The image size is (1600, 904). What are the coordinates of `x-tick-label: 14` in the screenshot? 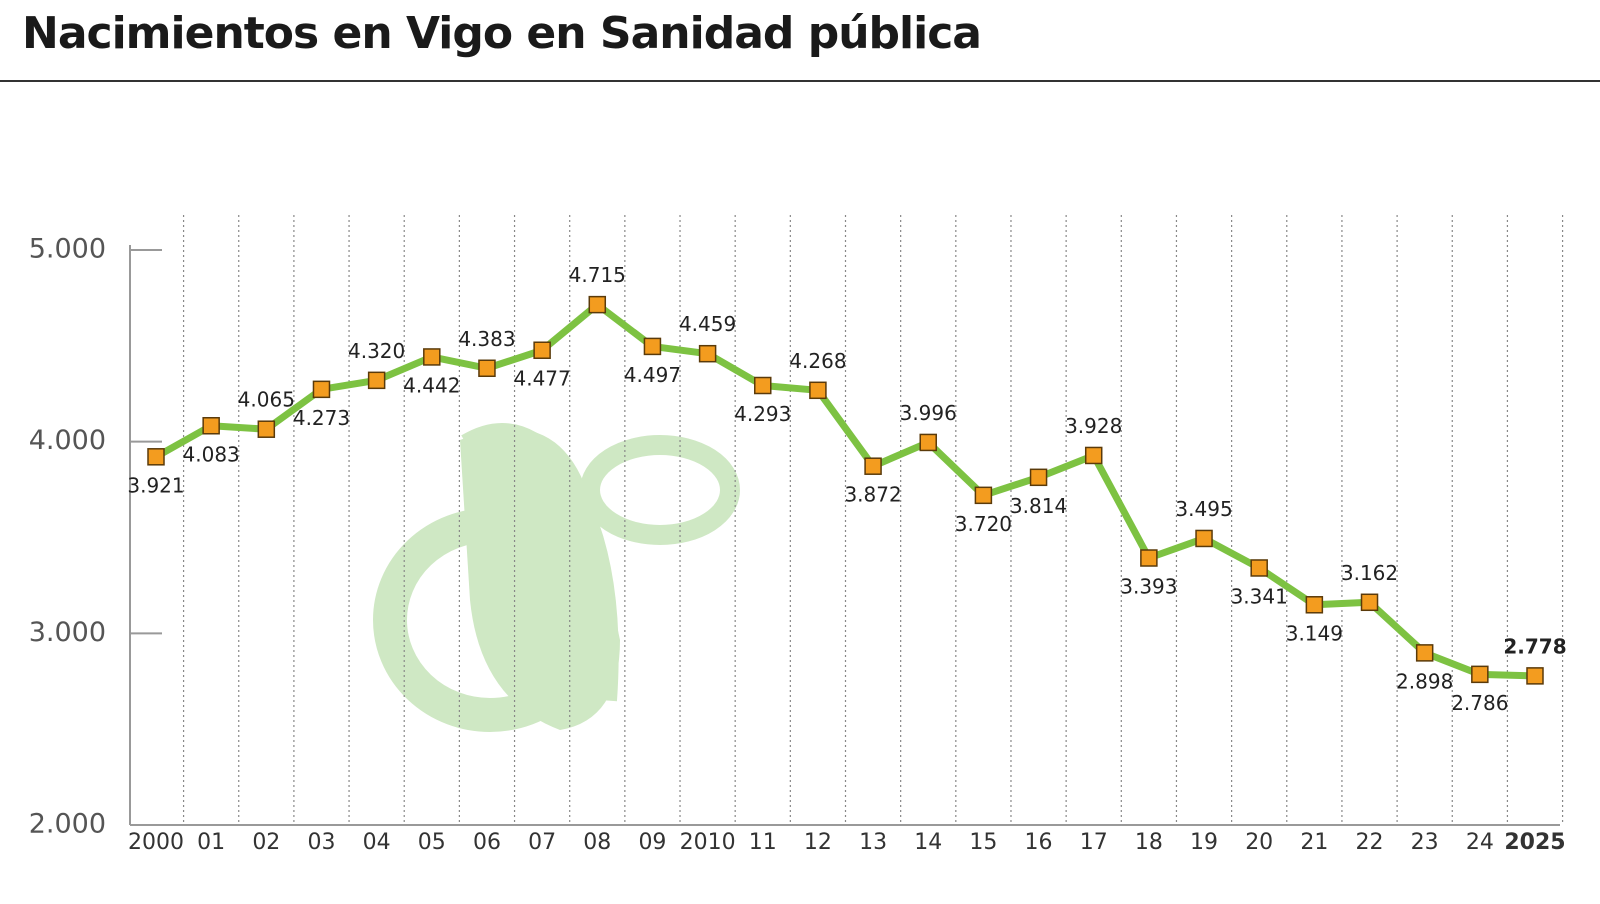 It's located at (928, 842).